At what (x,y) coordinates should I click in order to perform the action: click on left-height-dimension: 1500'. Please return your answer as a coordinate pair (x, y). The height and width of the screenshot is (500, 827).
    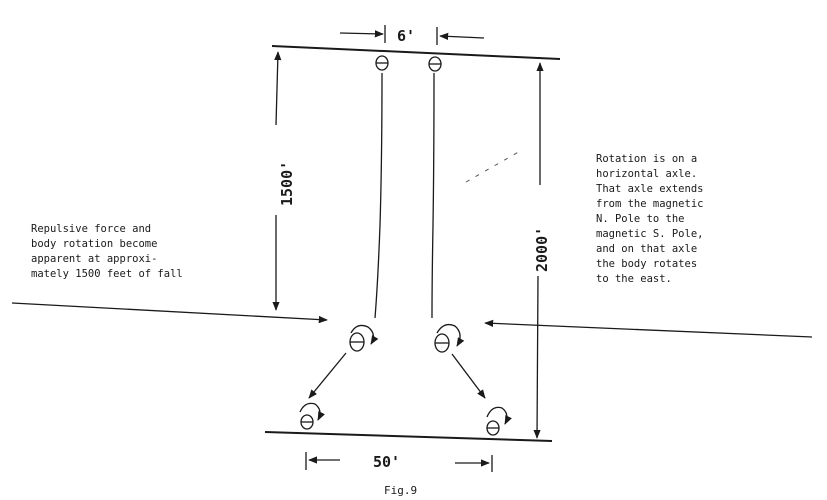
    Looking at the image, I should click on (284, 181).